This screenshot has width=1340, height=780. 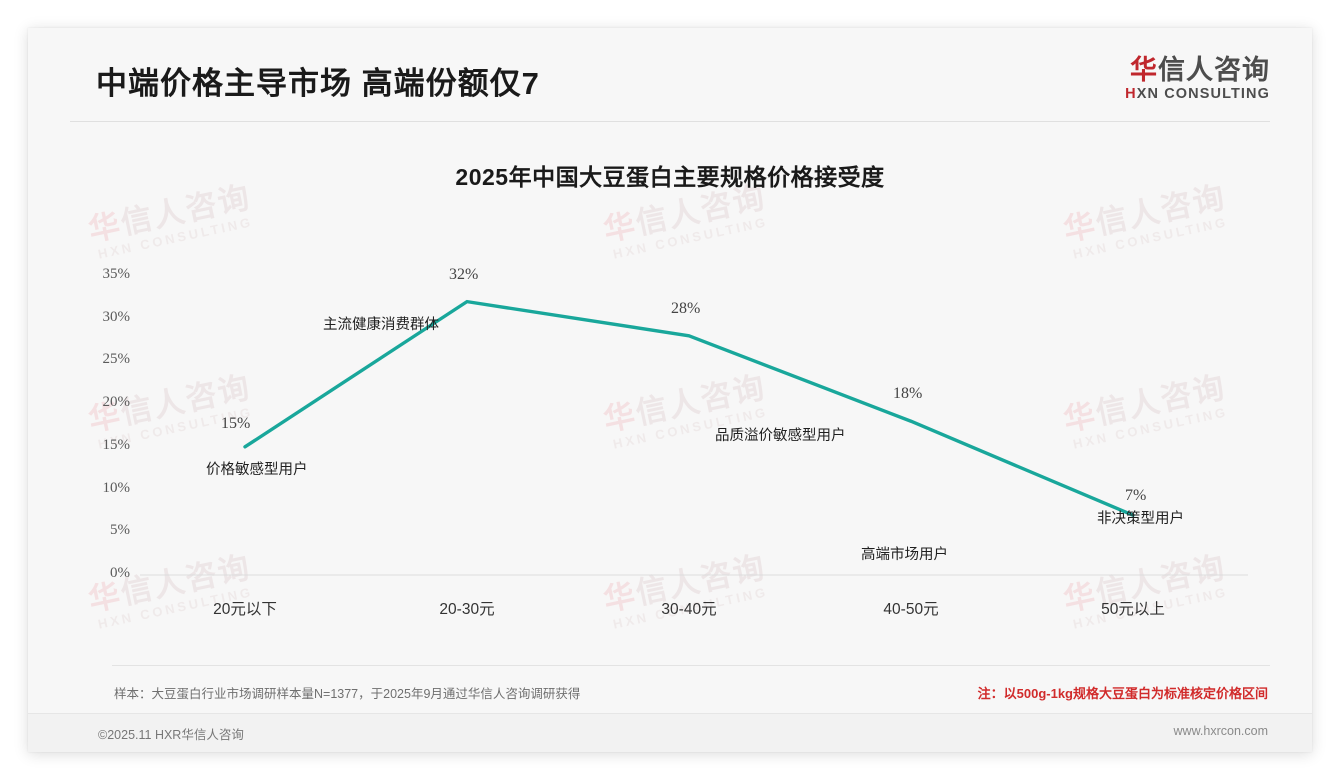 What do you see at coordinates (691, 665) in the screenshot?
I see `footer-divider` at bounding box center [691, 665].